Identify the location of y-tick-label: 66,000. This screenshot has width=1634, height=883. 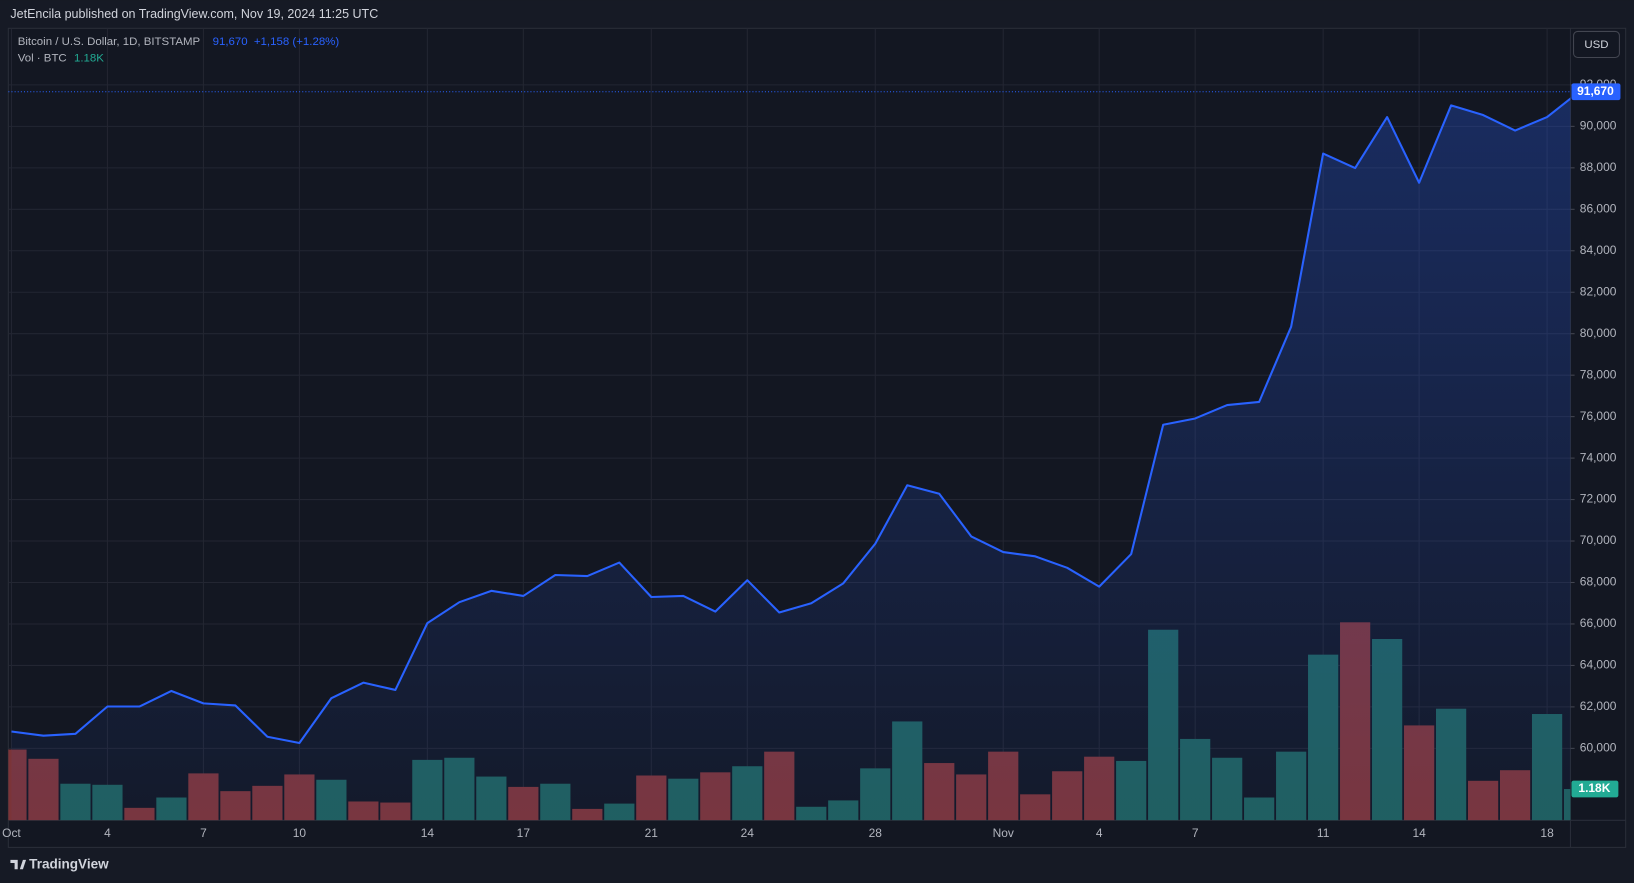
(1598, 623).